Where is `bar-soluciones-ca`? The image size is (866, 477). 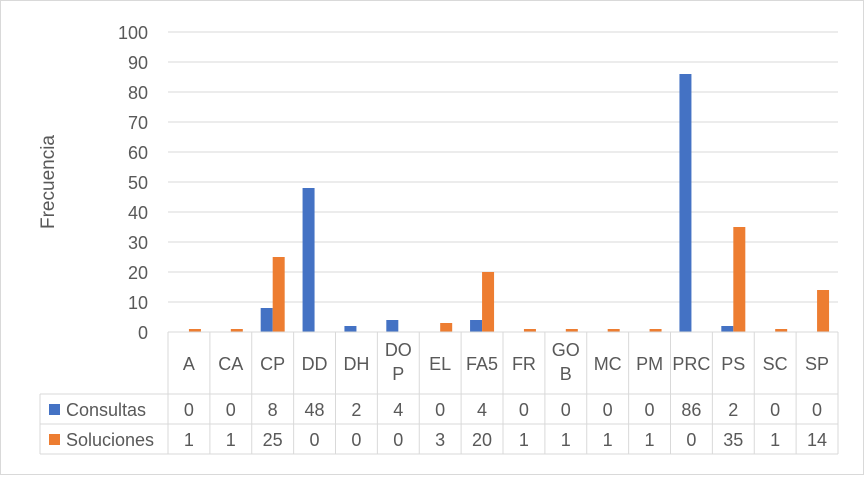 bar-soluciones-ca is located at coordinates (236, 330).